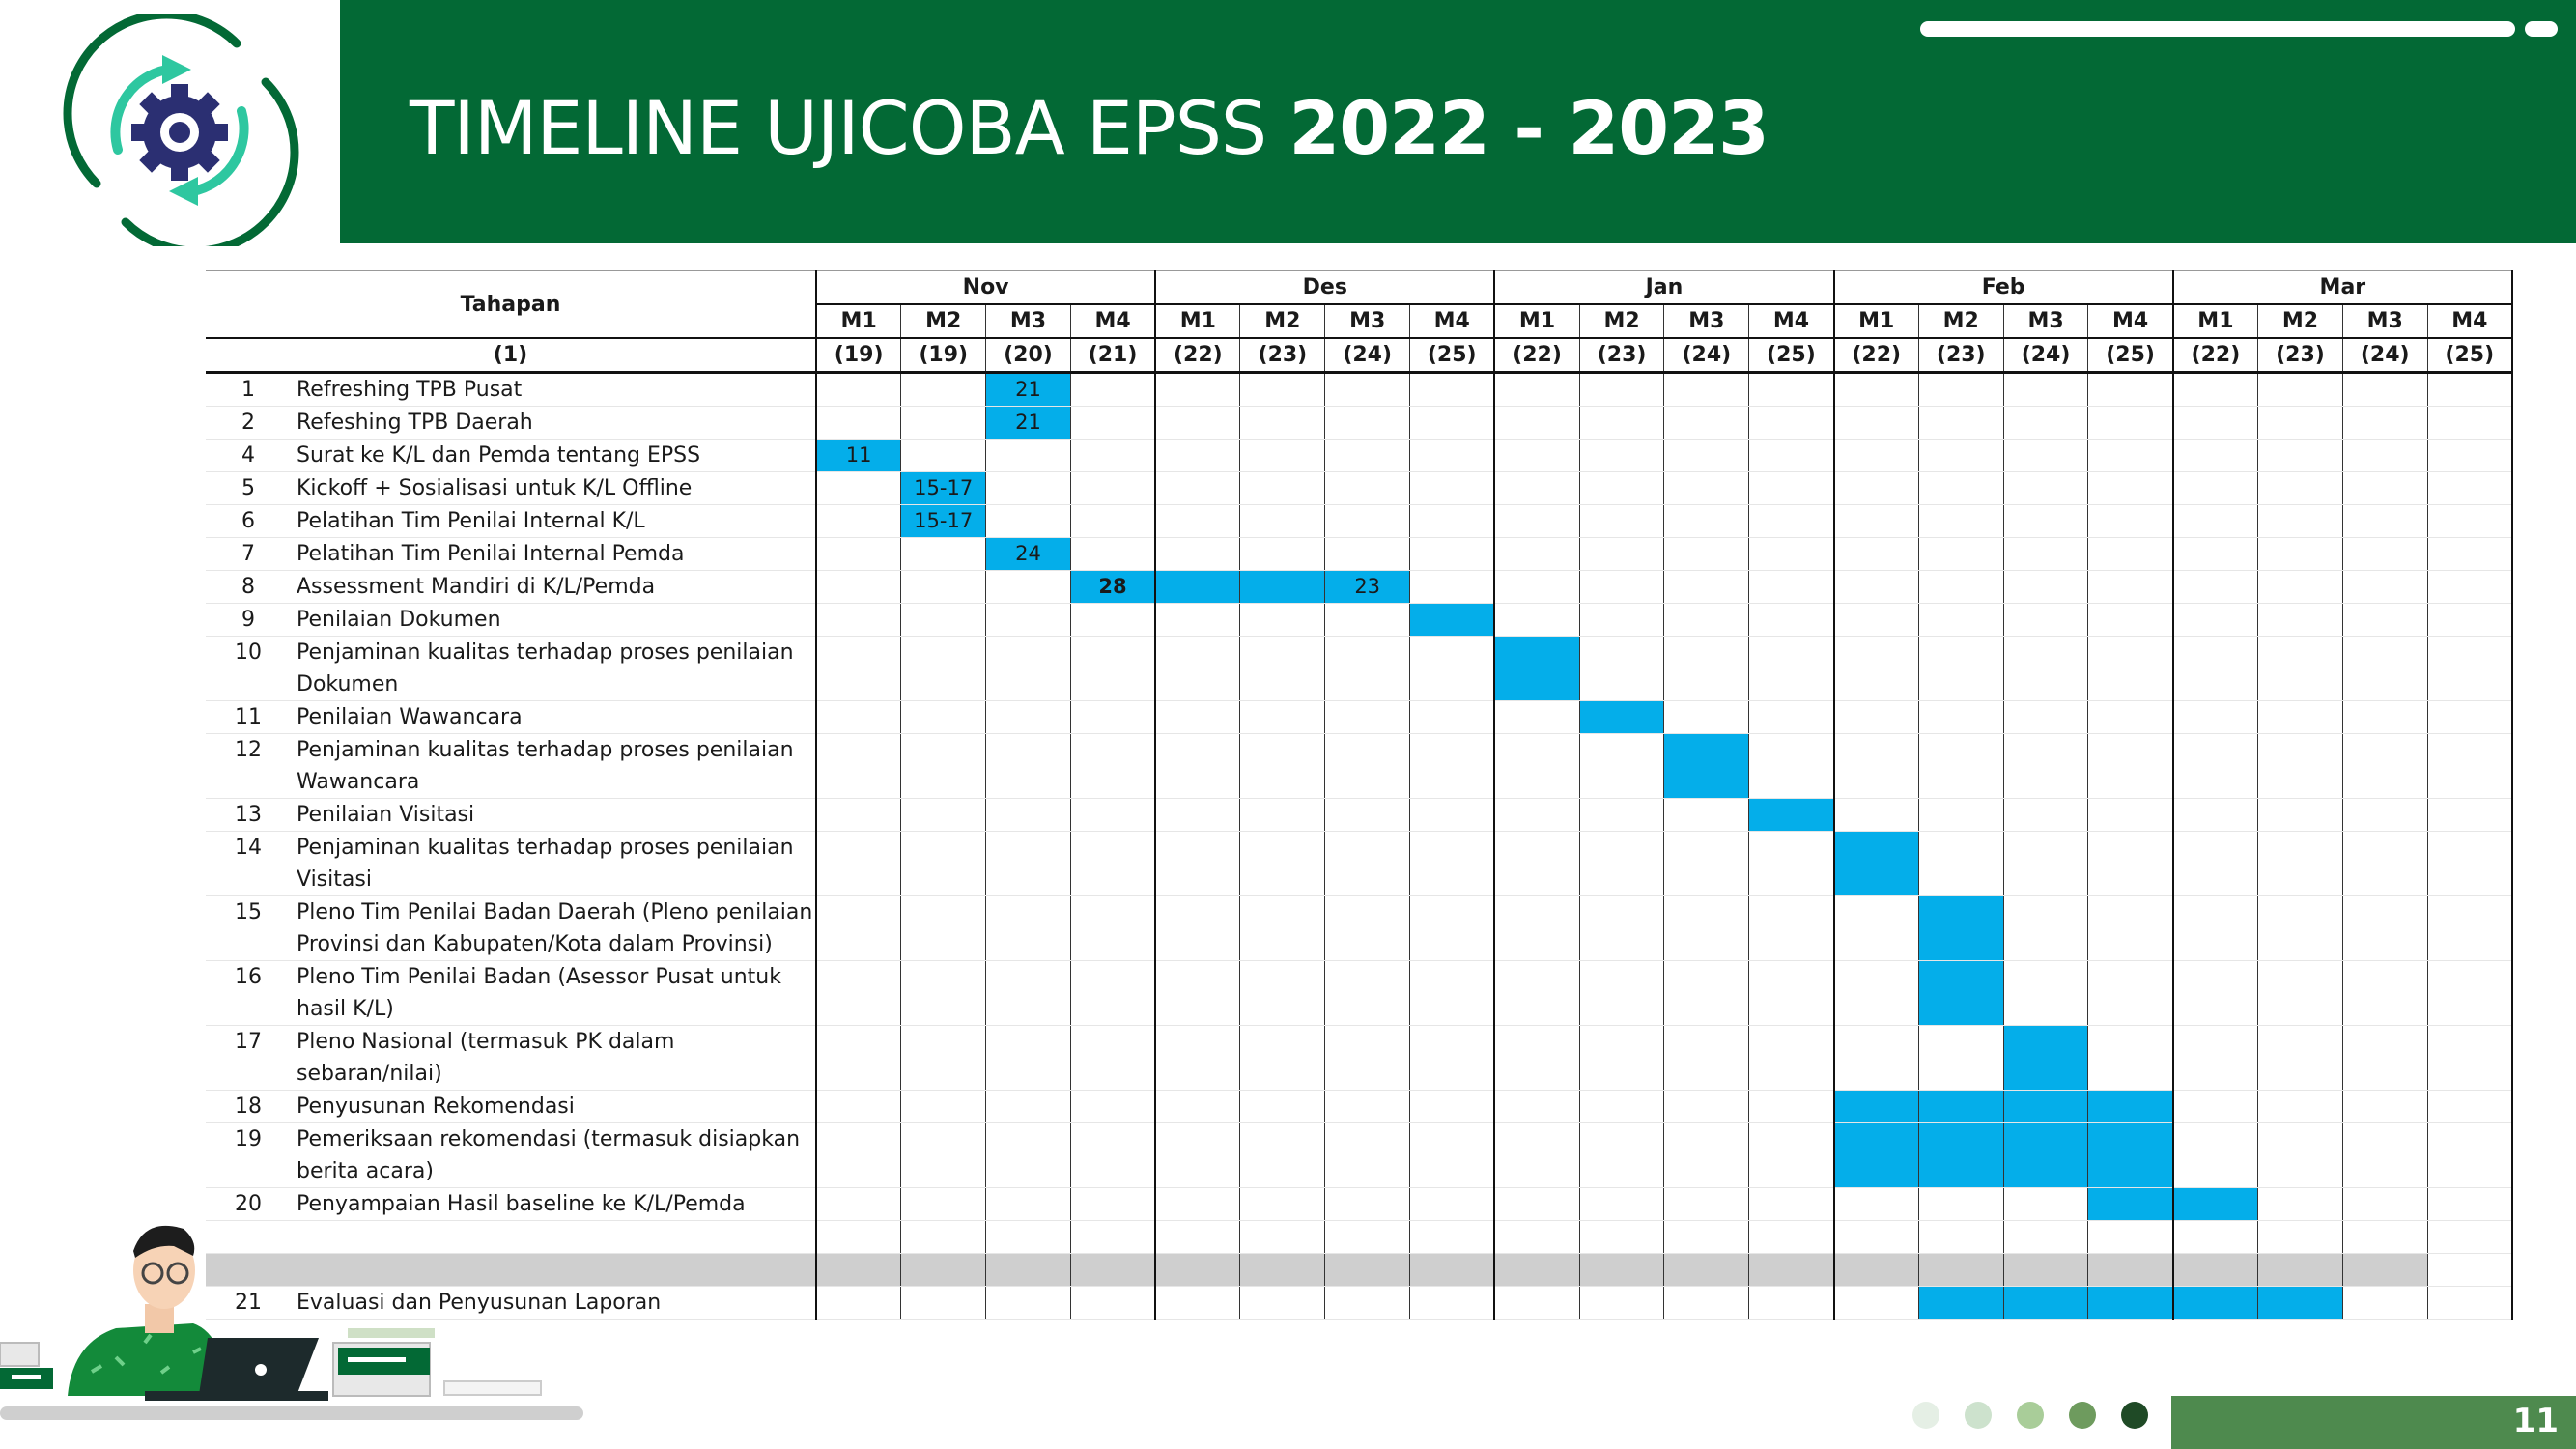  Describe the element at coordinates (248, 1303) in the screenshot. I see `row-number: 21` at that location.